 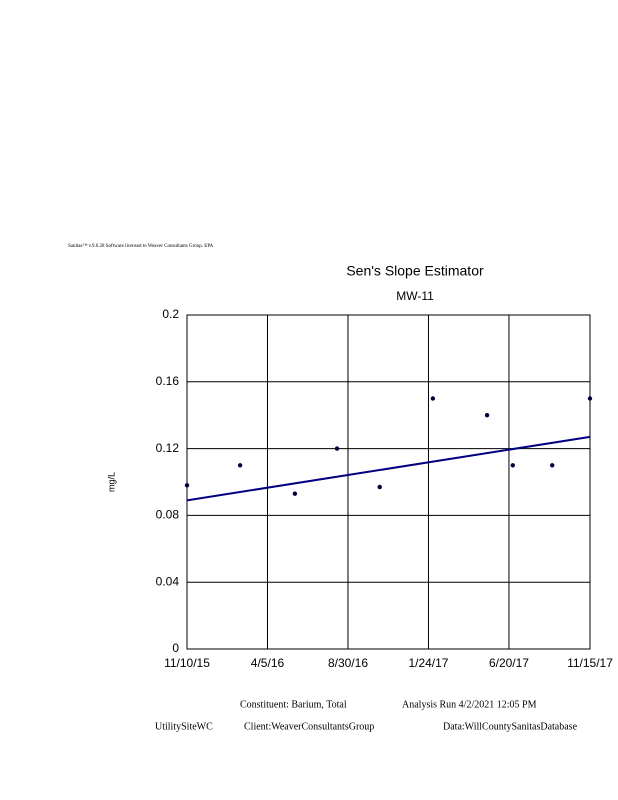 I want to click on y-tick-label: 0.16, so click(x=168, y=381).